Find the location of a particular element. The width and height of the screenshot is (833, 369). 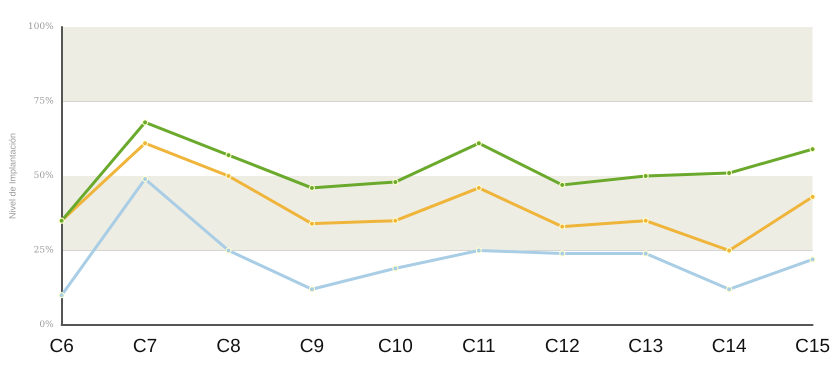

y-tick-label: 25% is located at coordinates (44, 251).